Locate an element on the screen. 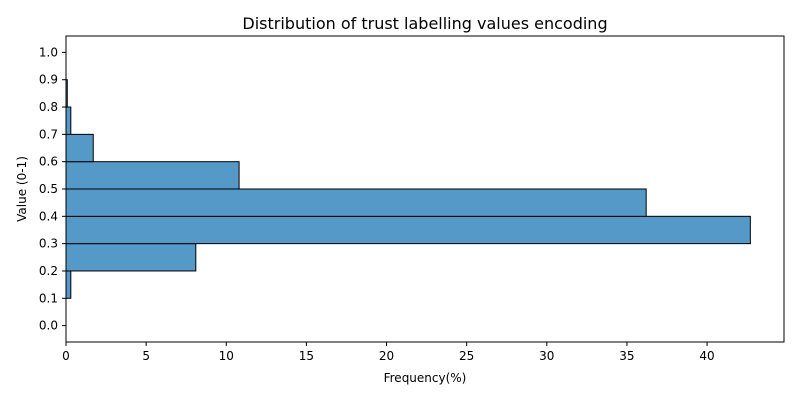 This screenshot has width=800, height=400. y-tick-label: 0.0 is located at coordinates (48, 326).